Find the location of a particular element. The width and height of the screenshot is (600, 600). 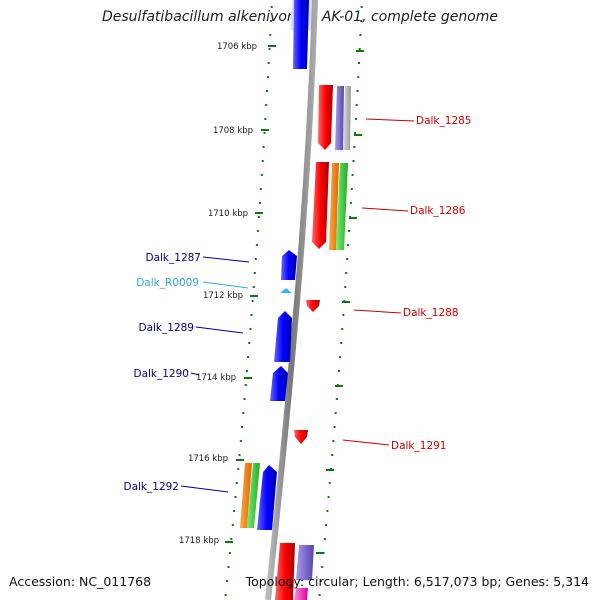

gene-label-dalk-1288: Dalk_1288 is located at coordinates (431, 313).